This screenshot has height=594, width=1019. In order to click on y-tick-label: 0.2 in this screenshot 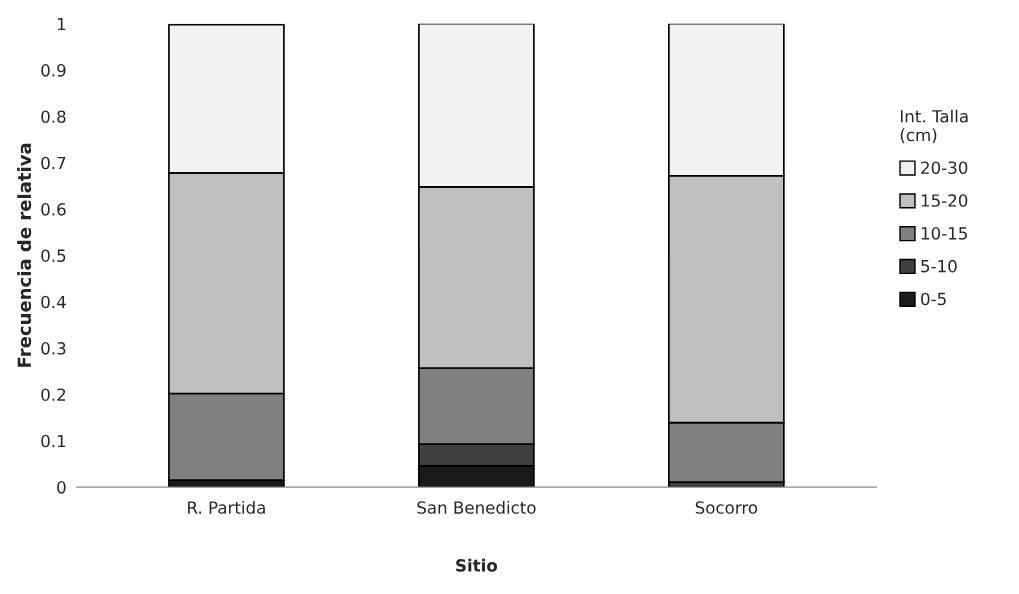, I will do `click(53, 394)`.